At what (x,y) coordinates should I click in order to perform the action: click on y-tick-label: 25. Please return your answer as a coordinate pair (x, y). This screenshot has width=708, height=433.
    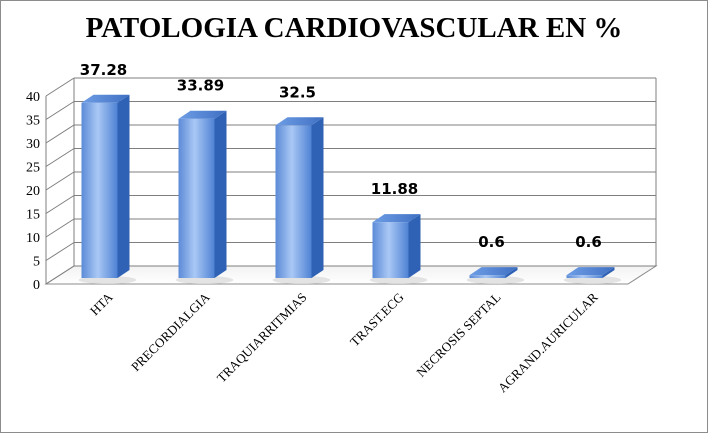
    Looking at the image, I should click on (33, 168).